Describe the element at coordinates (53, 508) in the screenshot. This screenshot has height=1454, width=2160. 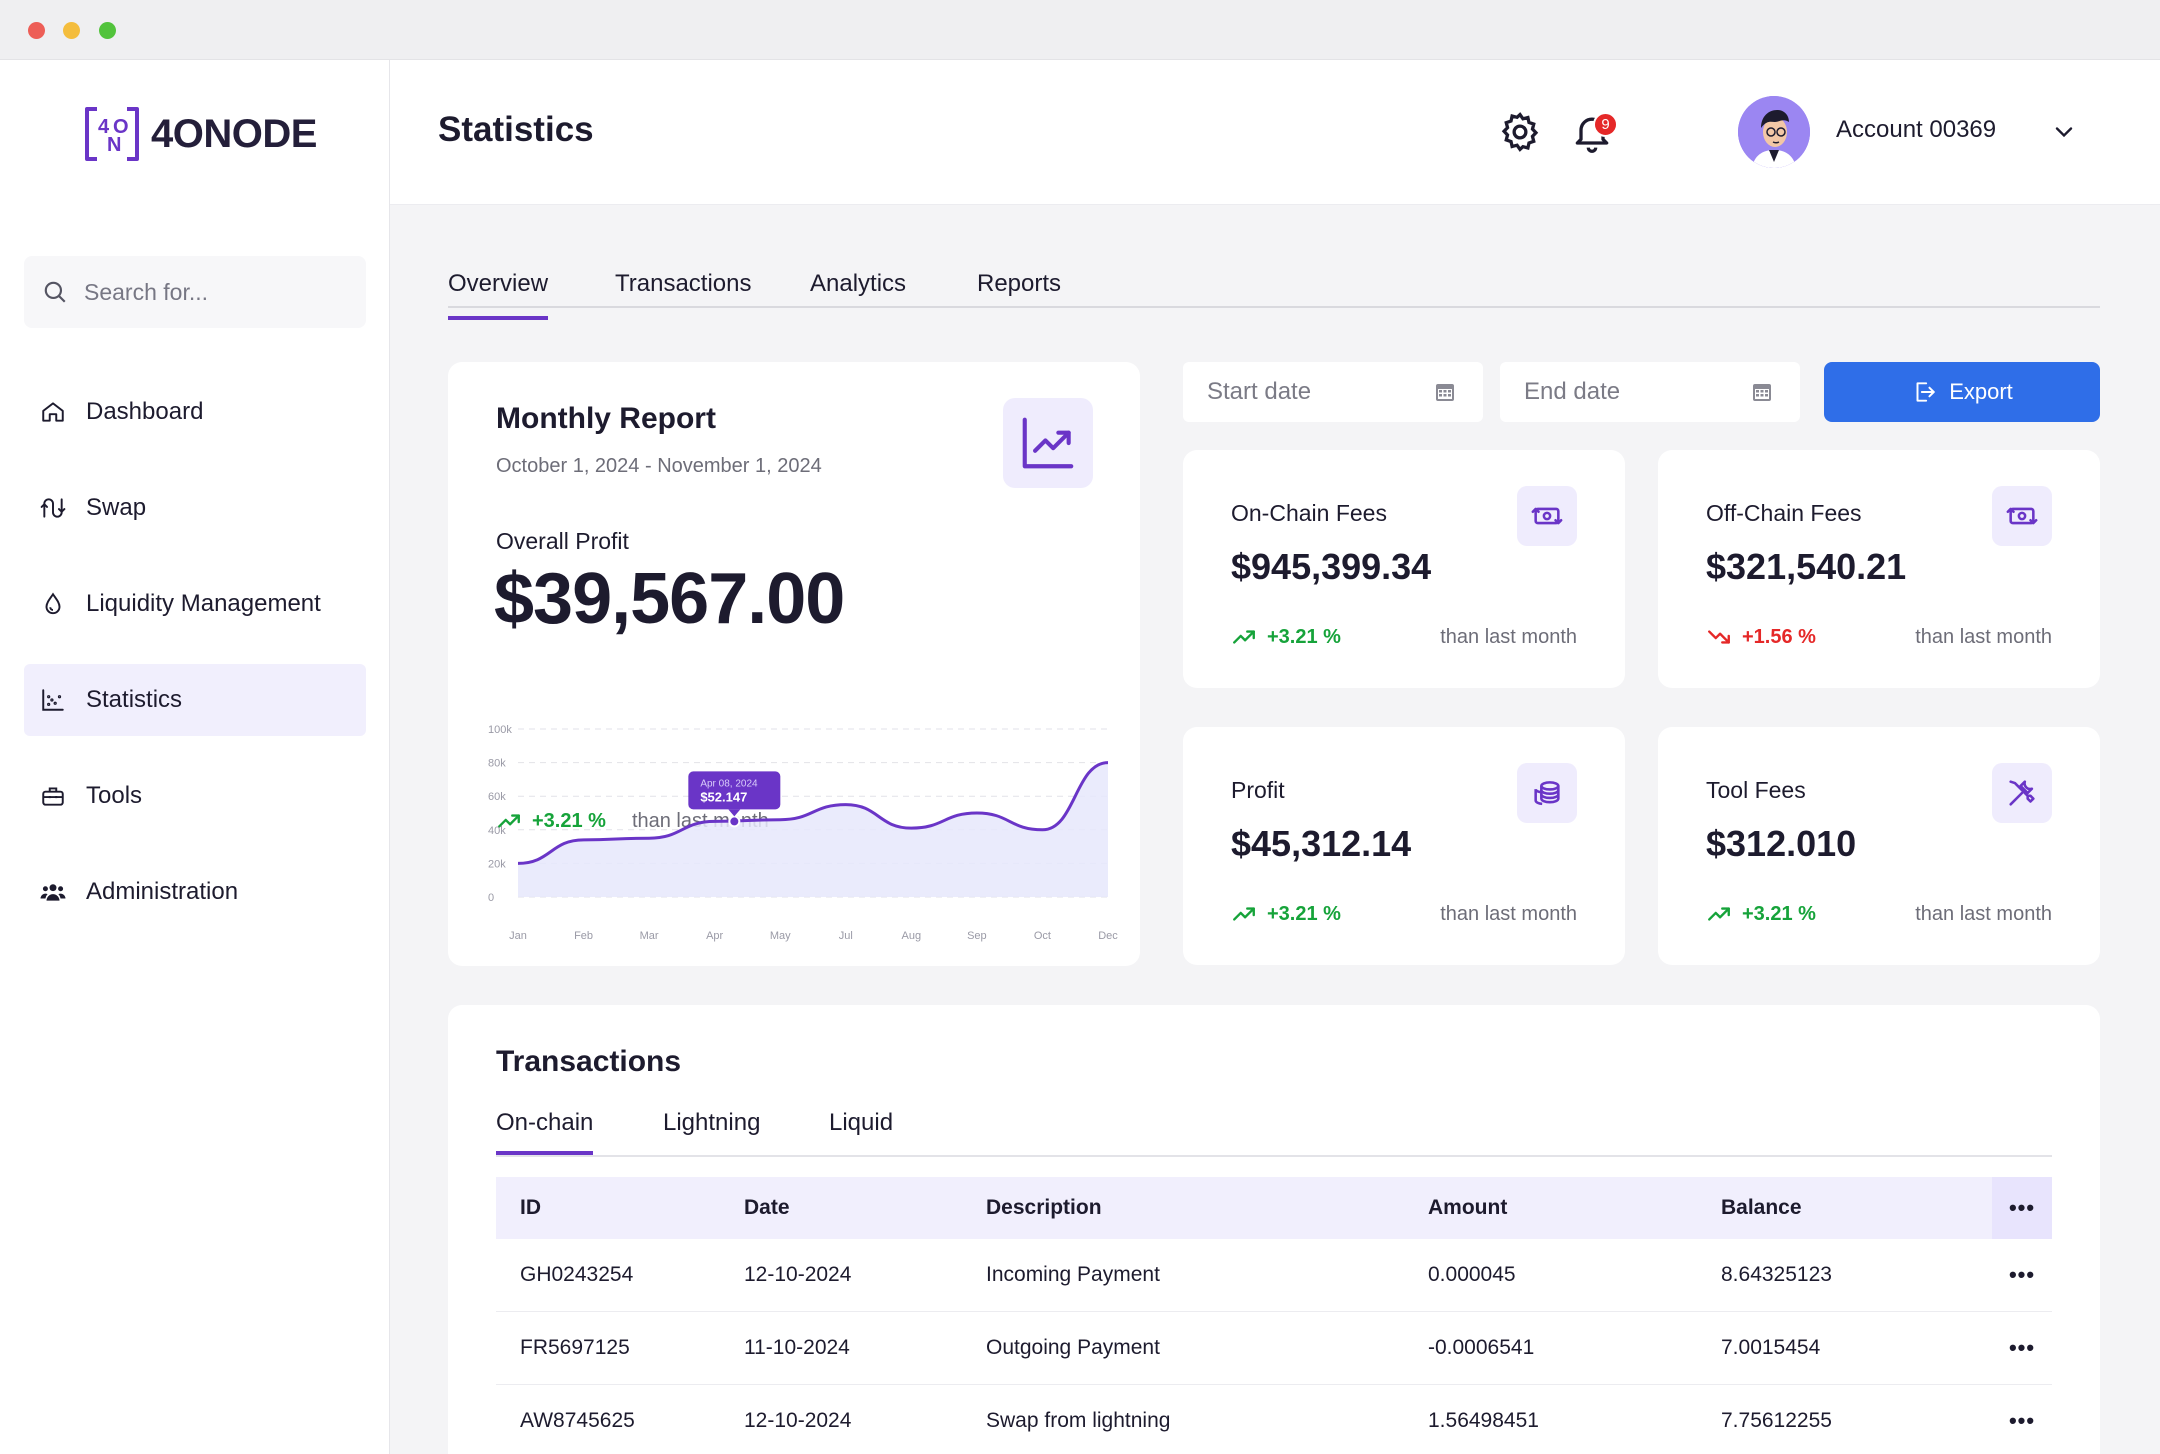
I see `swap-icon` at that location.